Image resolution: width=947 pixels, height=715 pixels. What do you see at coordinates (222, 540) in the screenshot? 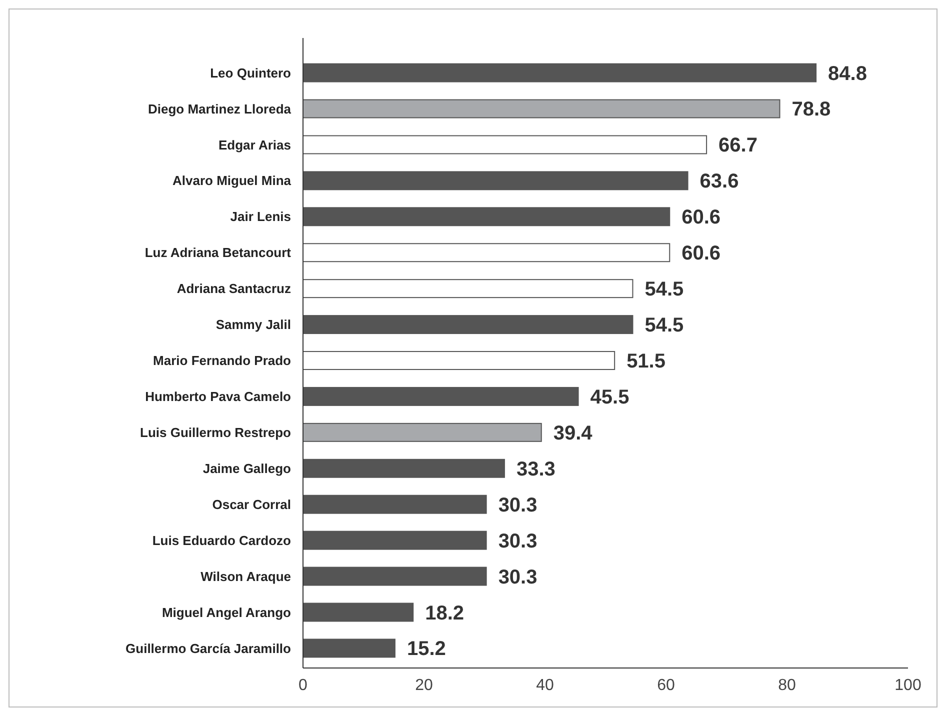
I see `y-tick-label: Luis Eduardo Cardozo` at bounding box center [222, 540].